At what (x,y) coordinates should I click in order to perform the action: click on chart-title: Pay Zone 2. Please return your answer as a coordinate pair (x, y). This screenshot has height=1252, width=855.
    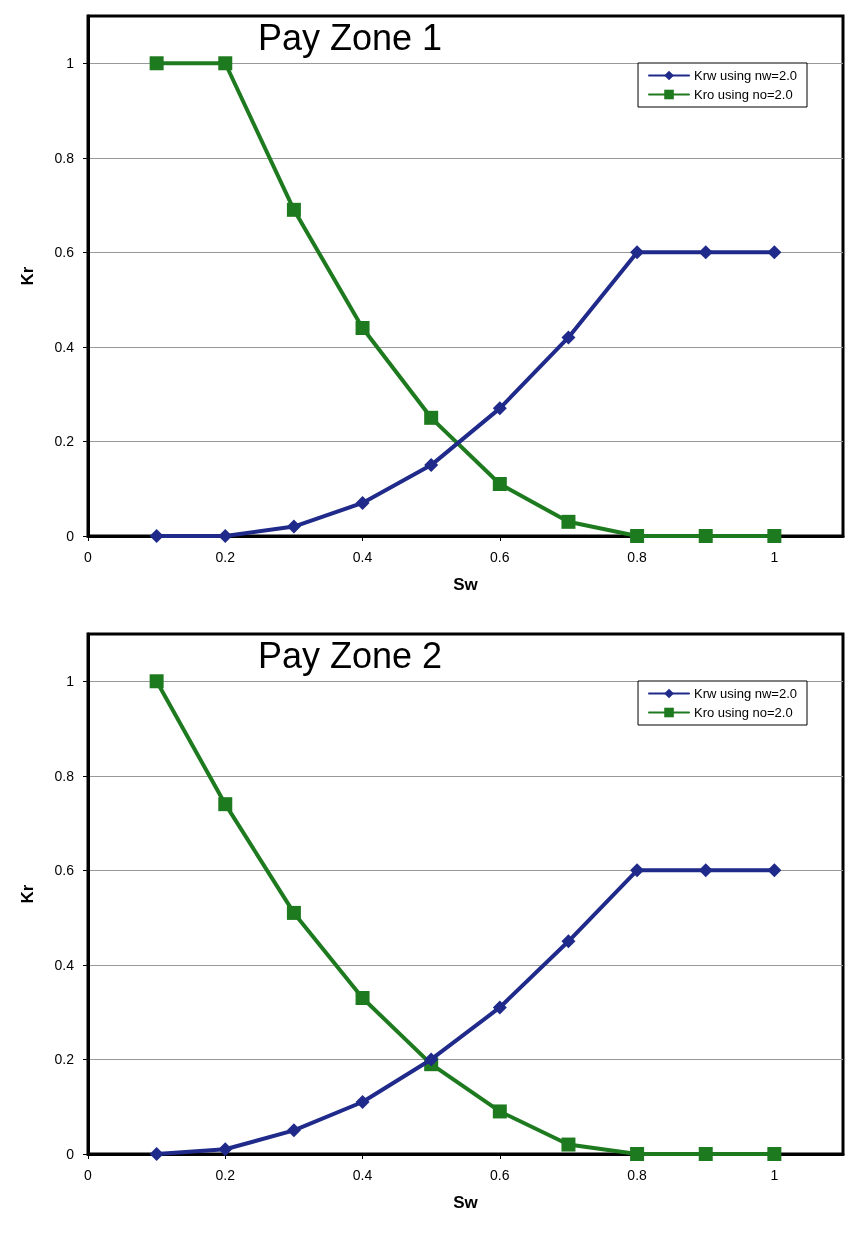
    Looking at the image, I should click on (350, 655).